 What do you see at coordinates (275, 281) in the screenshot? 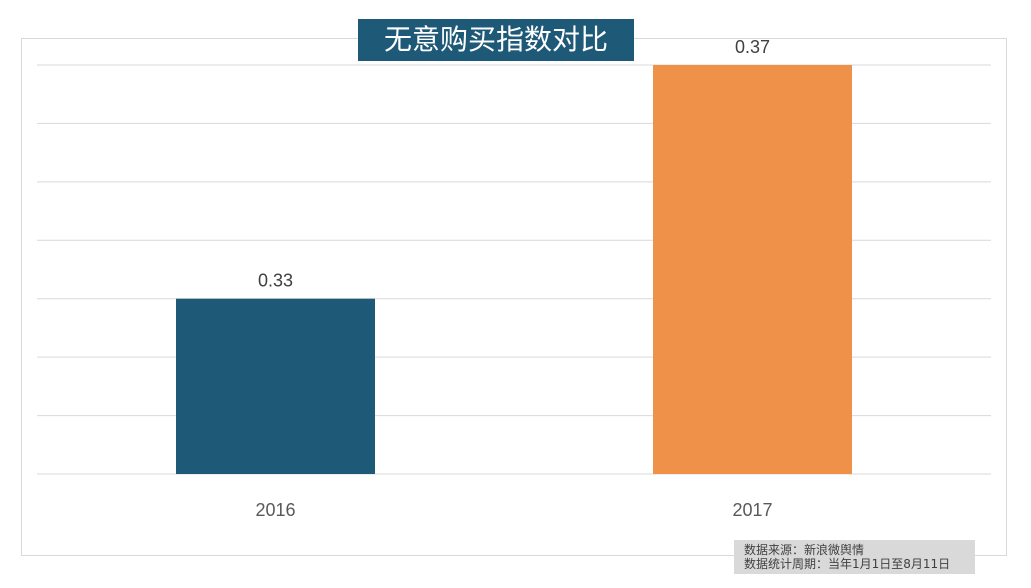
I see `data-label-2016: 0.33` at bounding box center [275, 281].